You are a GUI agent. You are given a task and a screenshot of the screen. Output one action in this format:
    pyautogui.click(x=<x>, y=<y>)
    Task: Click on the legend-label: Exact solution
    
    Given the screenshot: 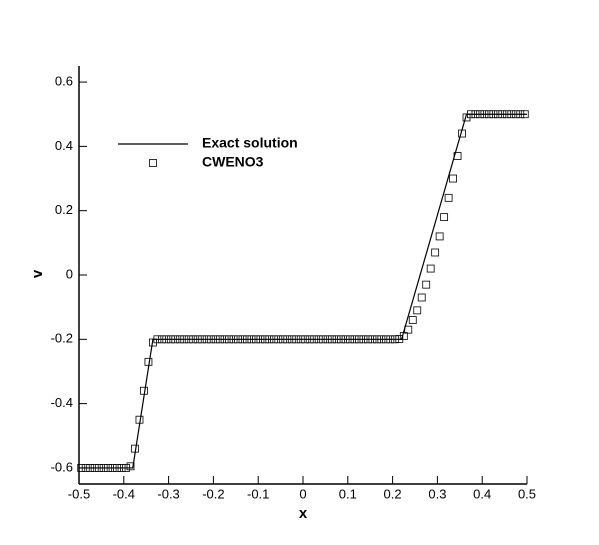 What is the action you would take?
    pyautogui.click(x=250, y=143)
    